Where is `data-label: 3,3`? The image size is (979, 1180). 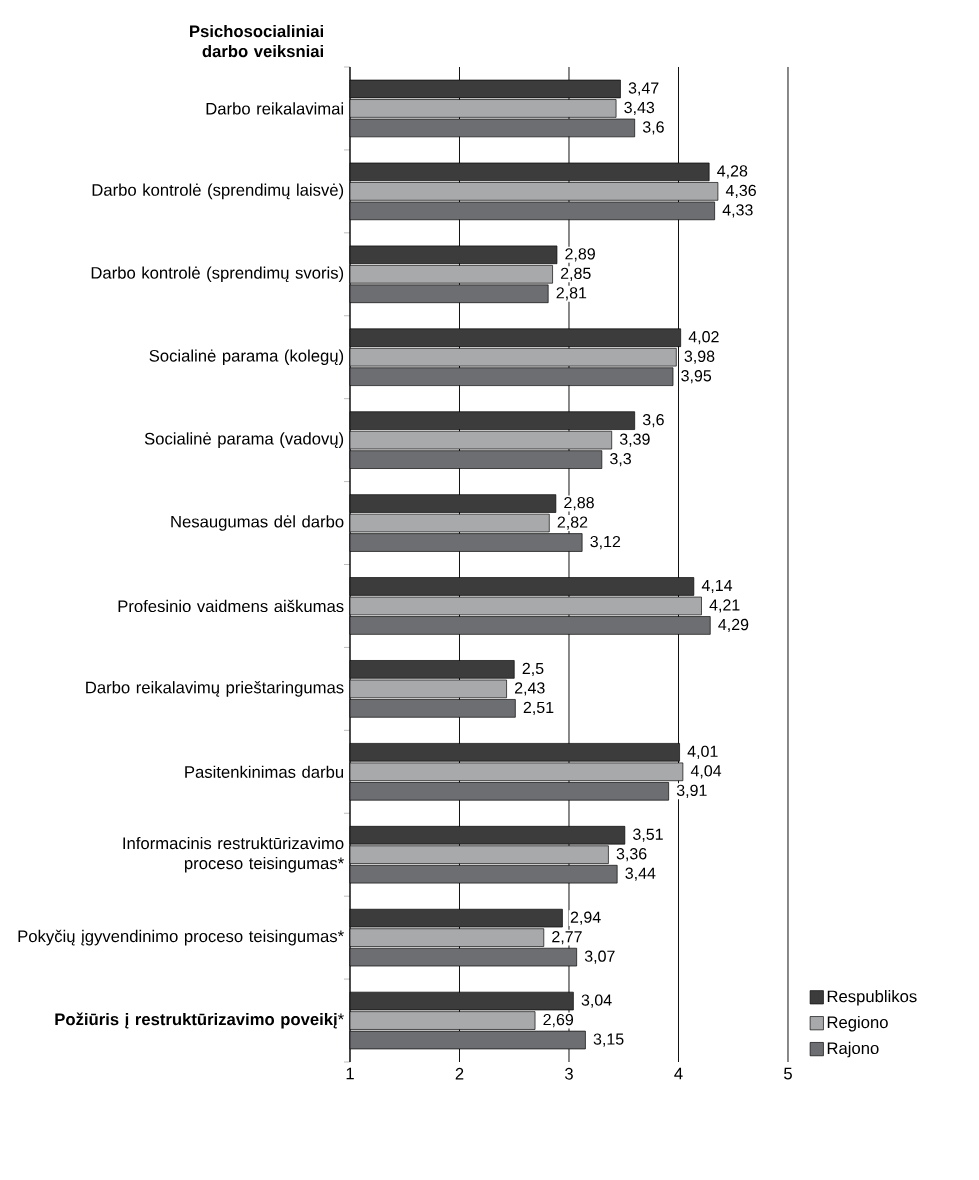
data-label: 3,3 is located at coordinates (620, 460).